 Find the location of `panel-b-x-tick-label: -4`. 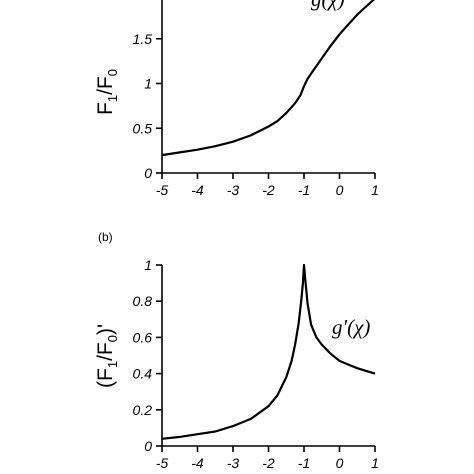

panel-b-x-tick-label: -4 is located at coordinates (197, 463).